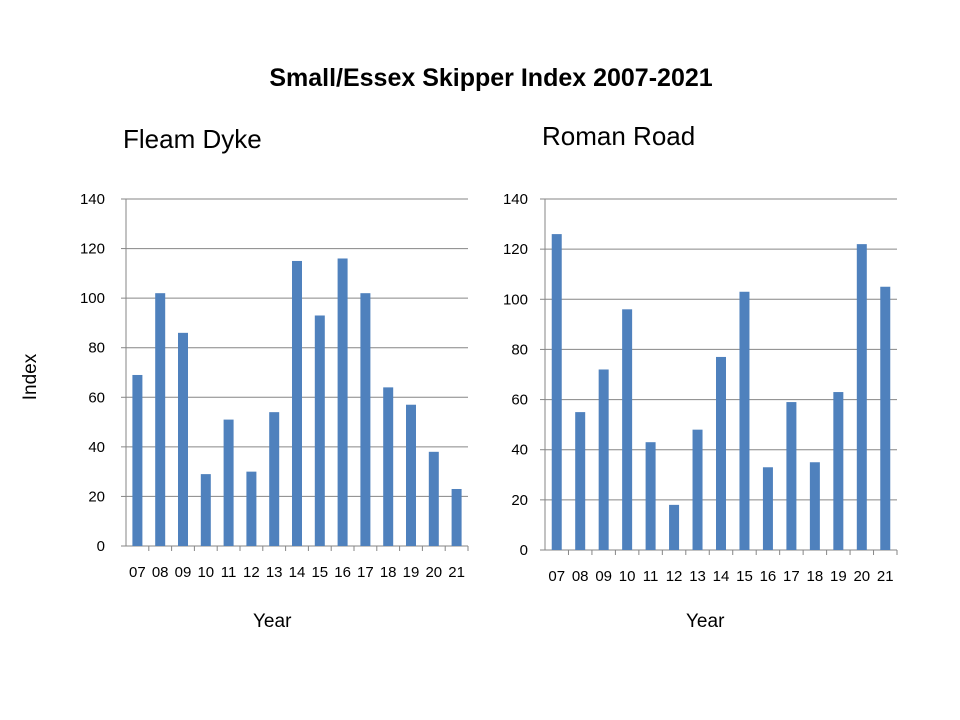 The height and width of the screenshot is (720, 960). What do you see at coordinates (160, 572) in the screenshot?
I see `fleam-dyke-x-tick-label: 08` at bounding box center [160, 572].